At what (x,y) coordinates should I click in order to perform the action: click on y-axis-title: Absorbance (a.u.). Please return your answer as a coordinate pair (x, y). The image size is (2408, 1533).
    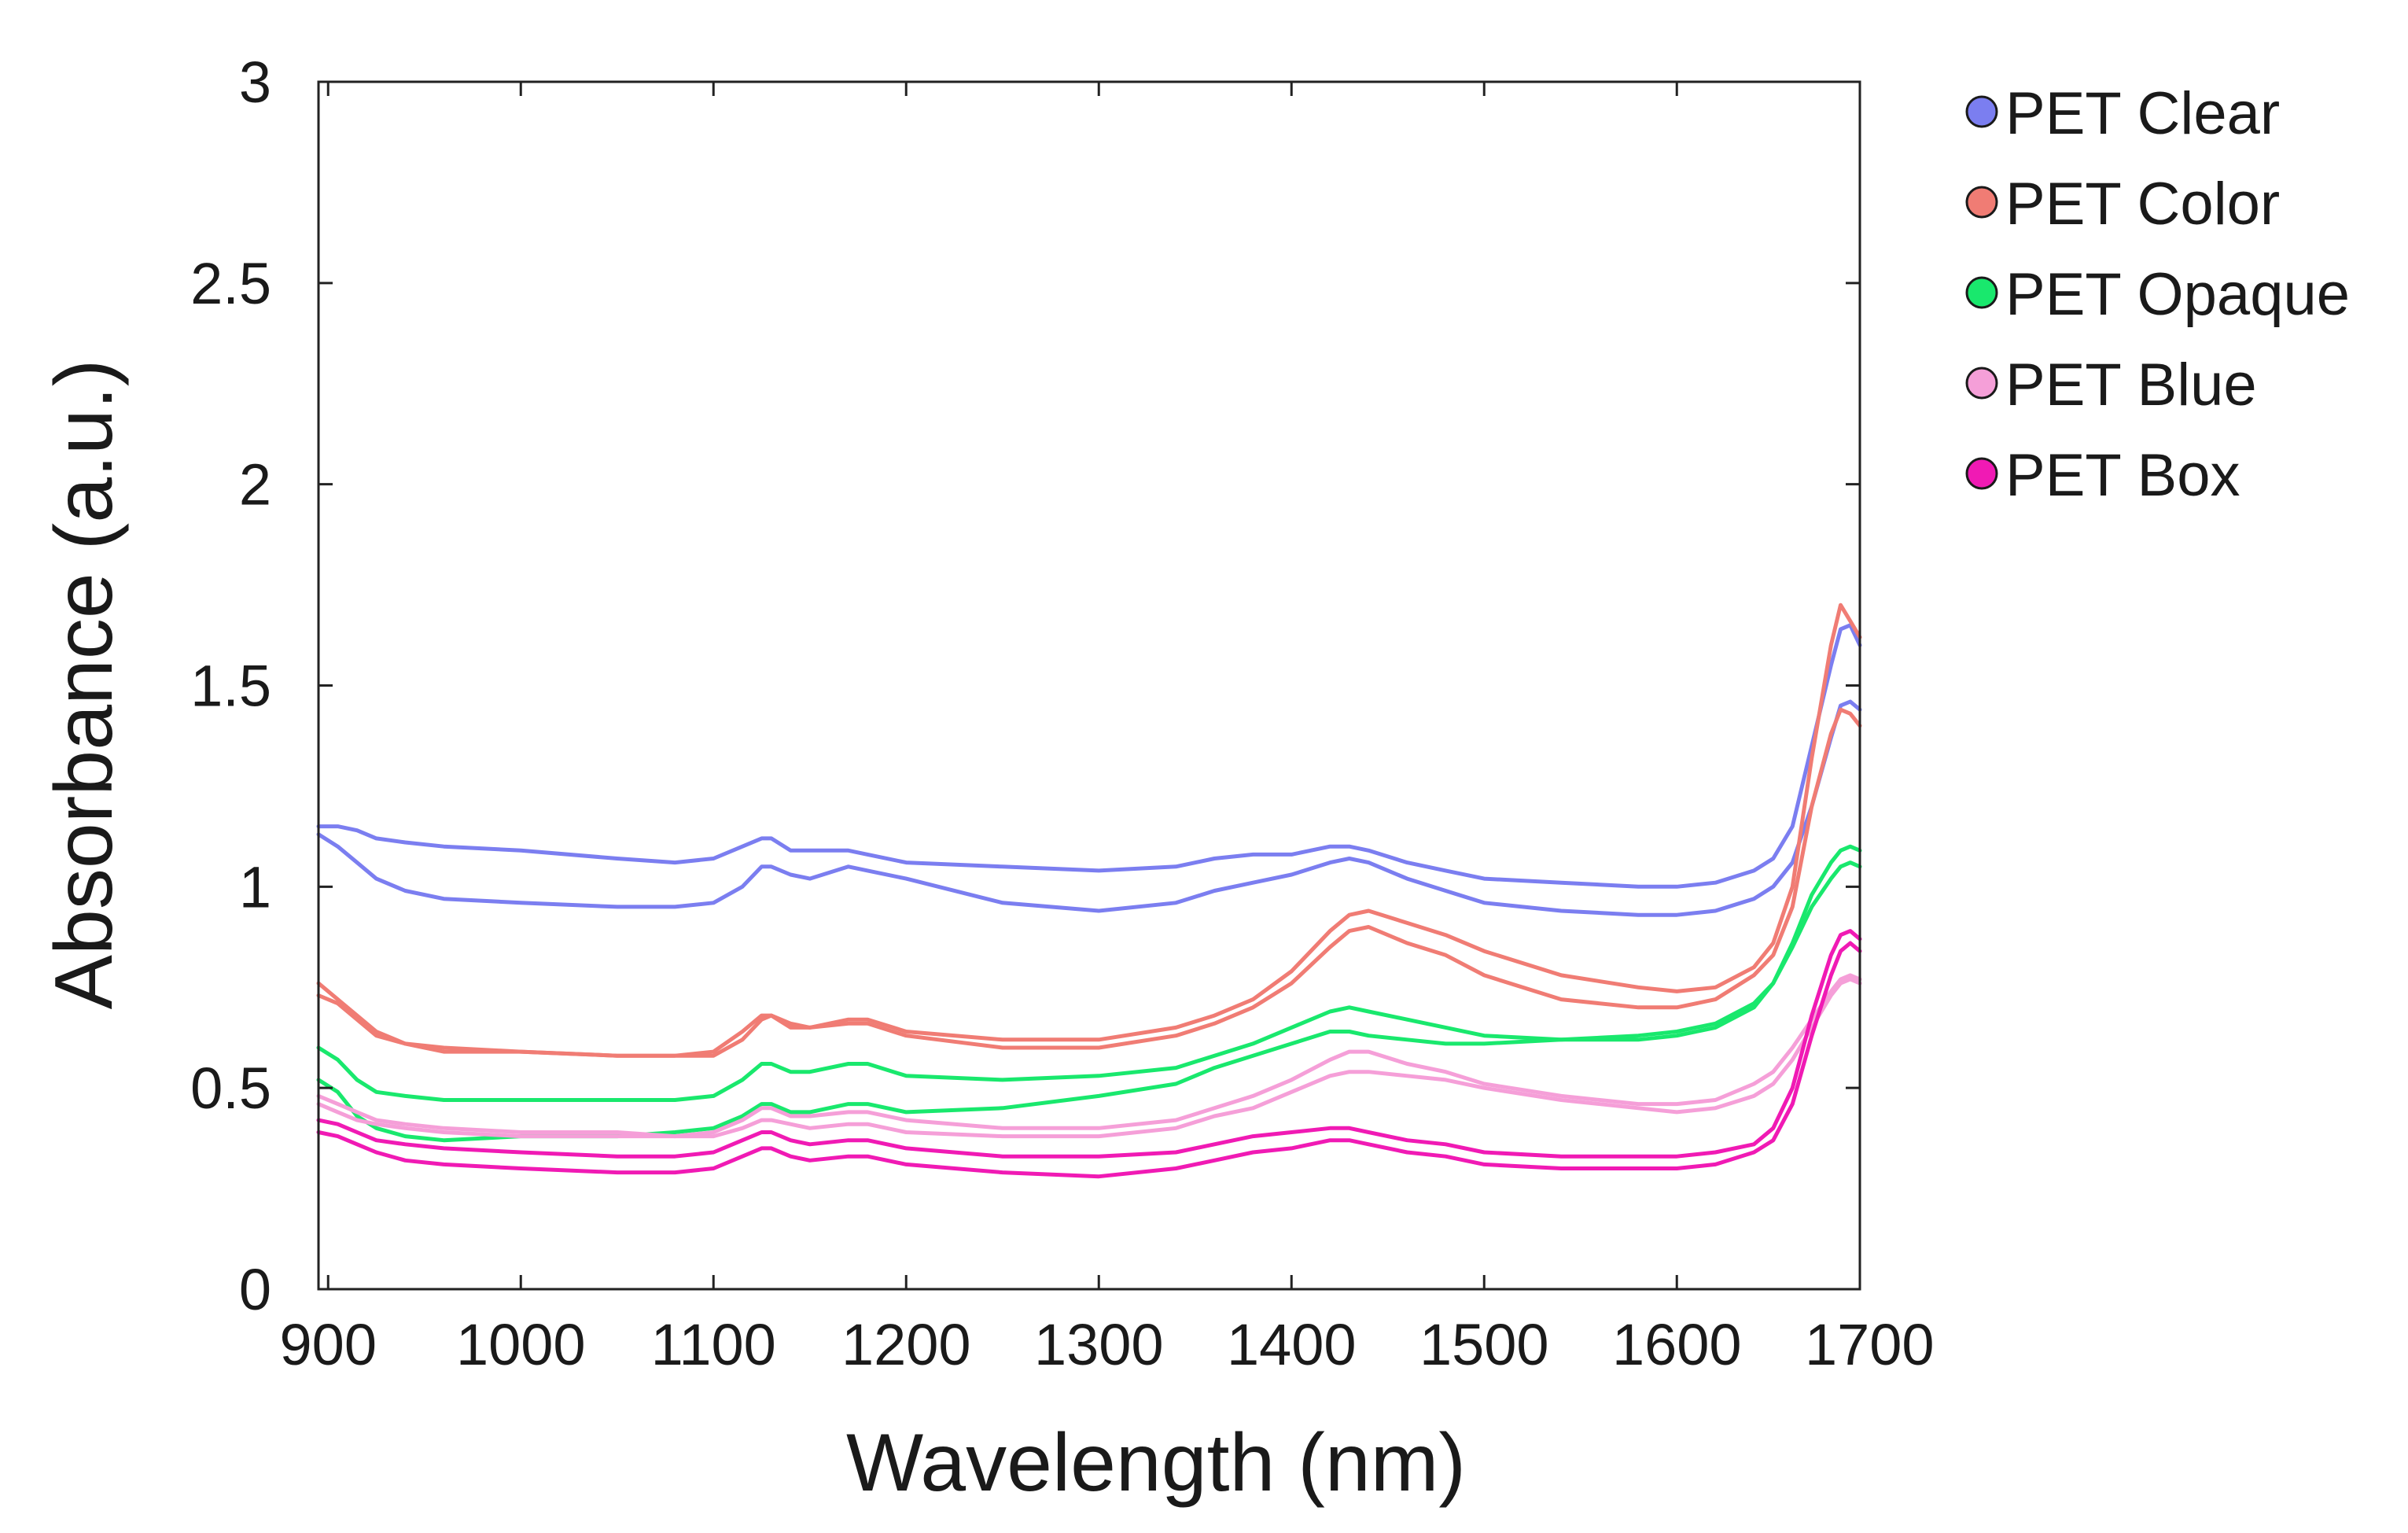
    Looking at the image, I should click on (84, 684).